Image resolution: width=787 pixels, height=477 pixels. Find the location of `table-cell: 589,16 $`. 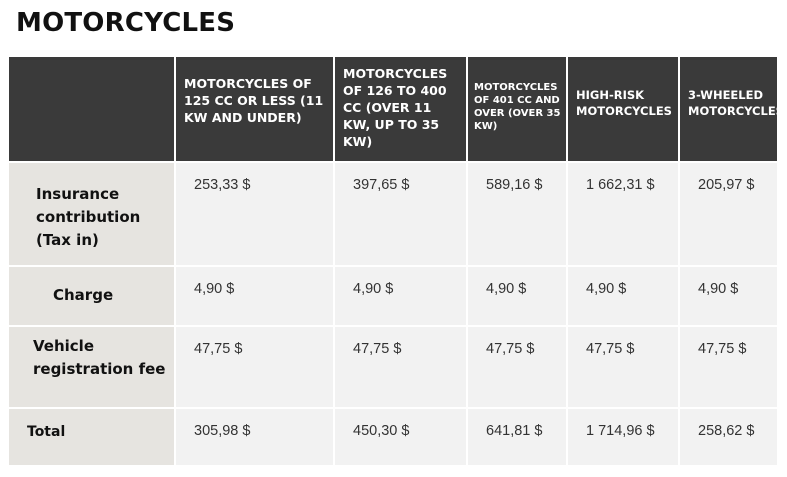

table-cell: 589,16 $ is located at coordinates (517, 214).